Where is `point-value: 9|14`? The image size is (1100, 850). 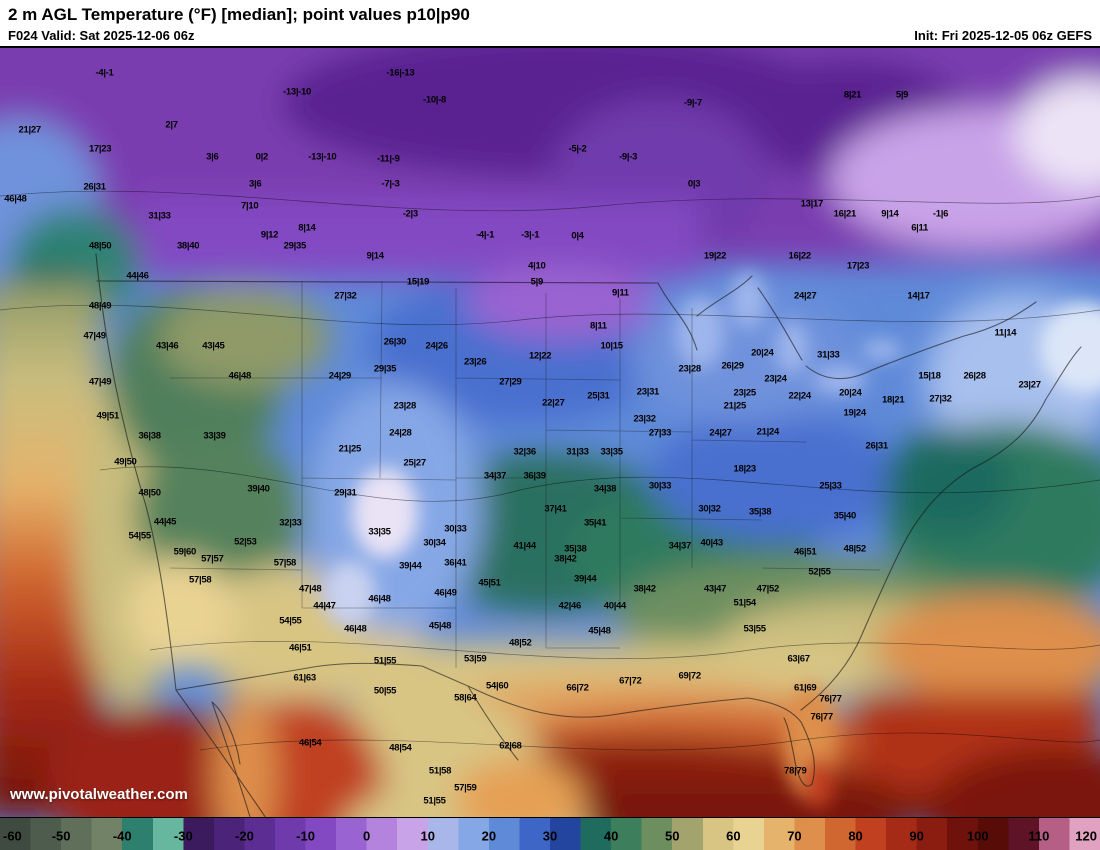 point-value: 9|14 is located at coordinates (375, 256).